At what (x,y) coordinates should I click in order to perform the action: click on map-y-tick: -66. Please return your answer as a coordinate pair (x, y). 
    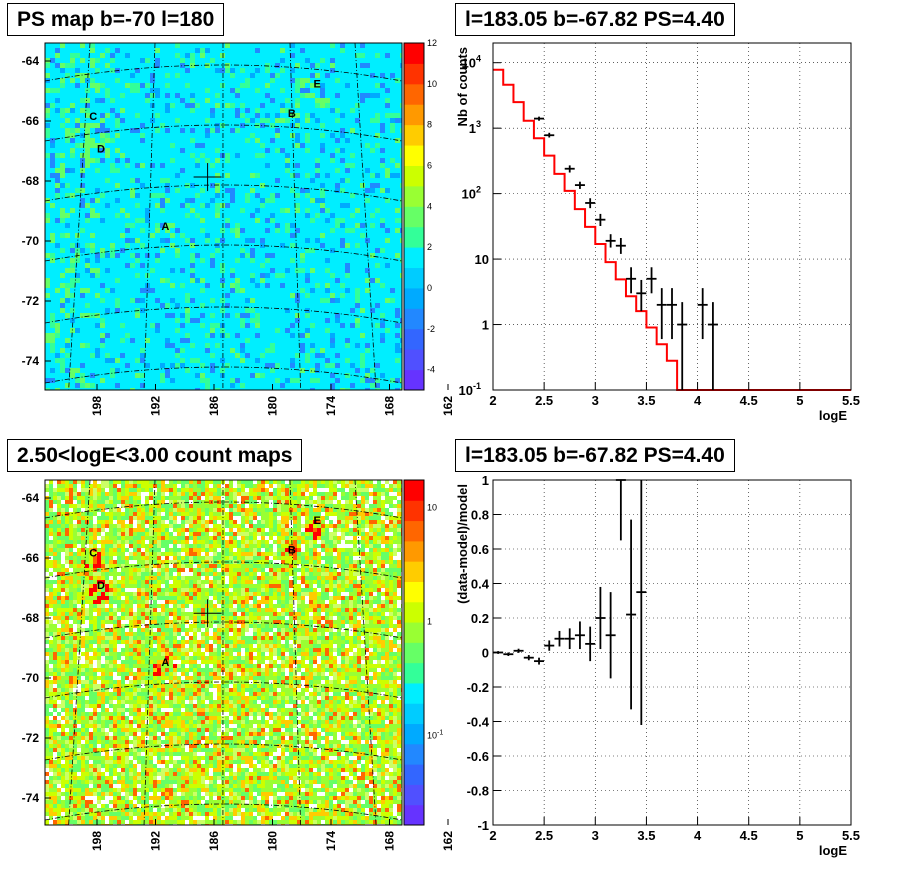
    Looking at the image, I should click on (31, 121).